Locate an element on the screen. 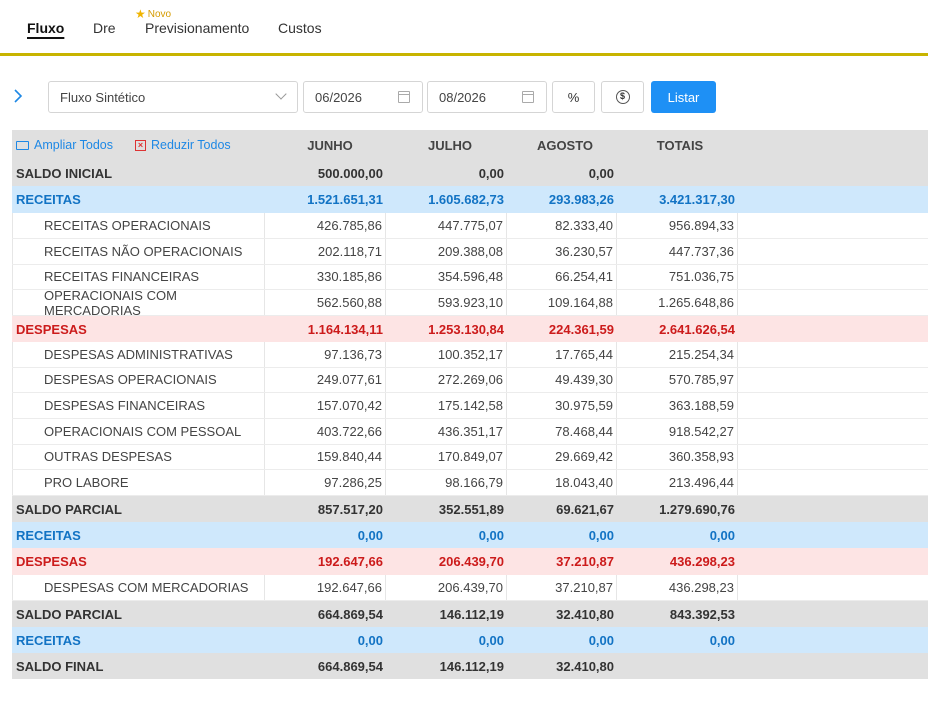 Image resolution: width=928 pixels, height=723 pixels. cell-julho: 206.439,70 is located at coordinates (446, 587).